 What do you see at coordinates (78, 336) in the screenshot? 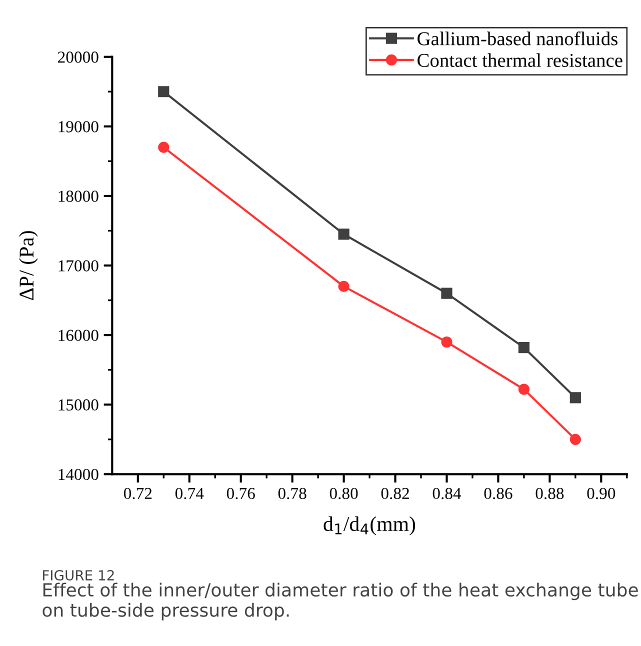
I see `y-tick-label: 16000` at bounding box center [78, 336].